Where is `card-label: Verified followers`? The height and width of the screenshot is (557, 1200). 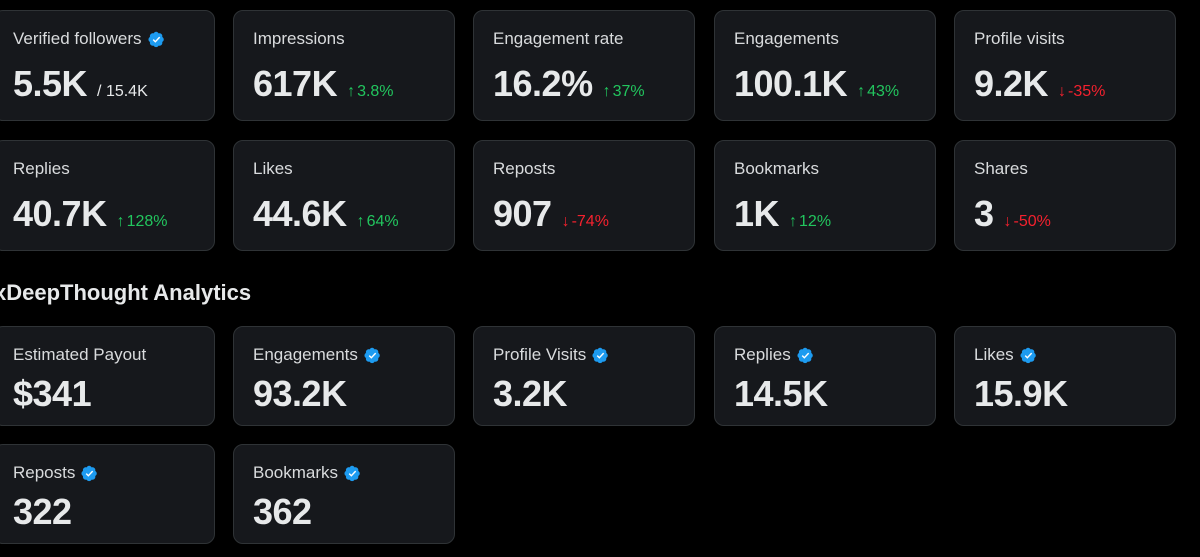 card-label: Verified followers is located at coordinates (77, 38).